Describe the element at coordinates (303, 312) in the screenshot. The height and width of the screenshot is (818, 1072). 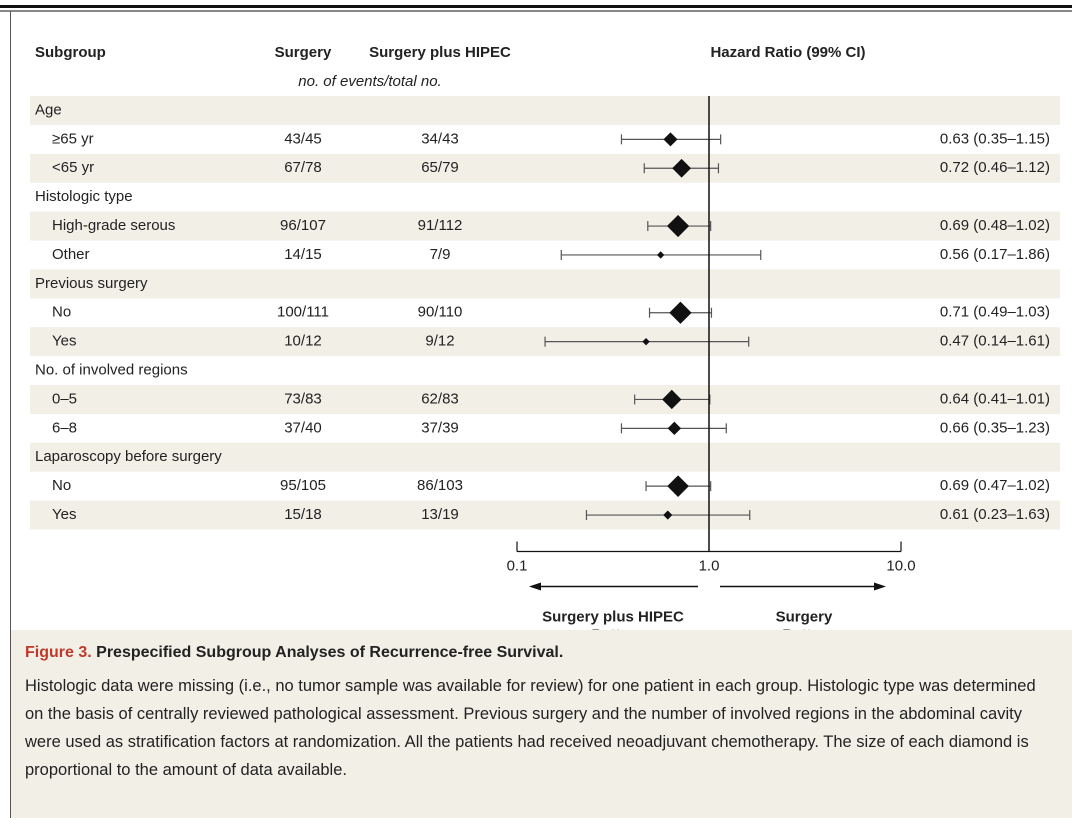
I see `surgery-count: 100/111` at that location.